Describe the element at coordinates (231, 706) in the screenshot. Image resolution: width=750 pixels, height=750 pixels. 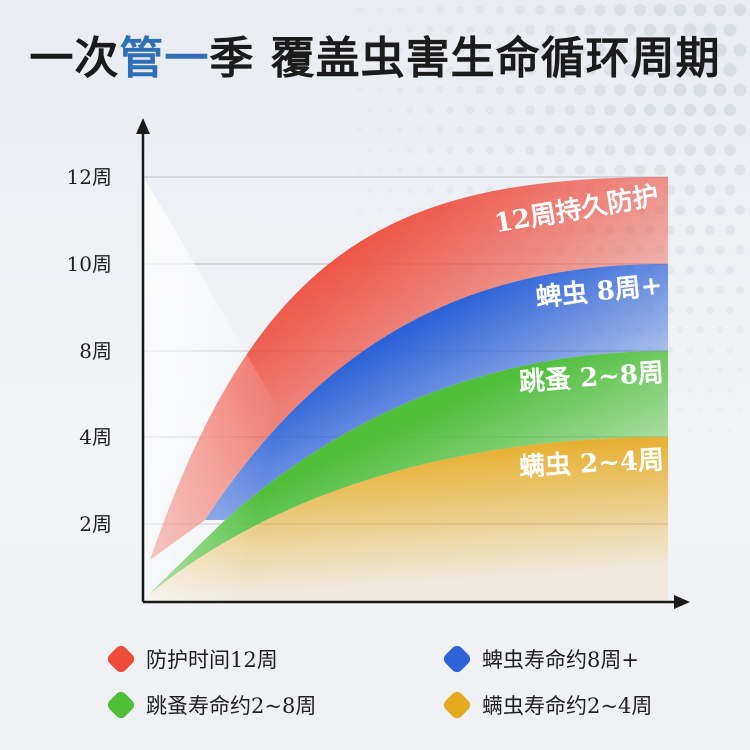
I see `legend-label: 跳蚤寿命约2~8周` at that location.